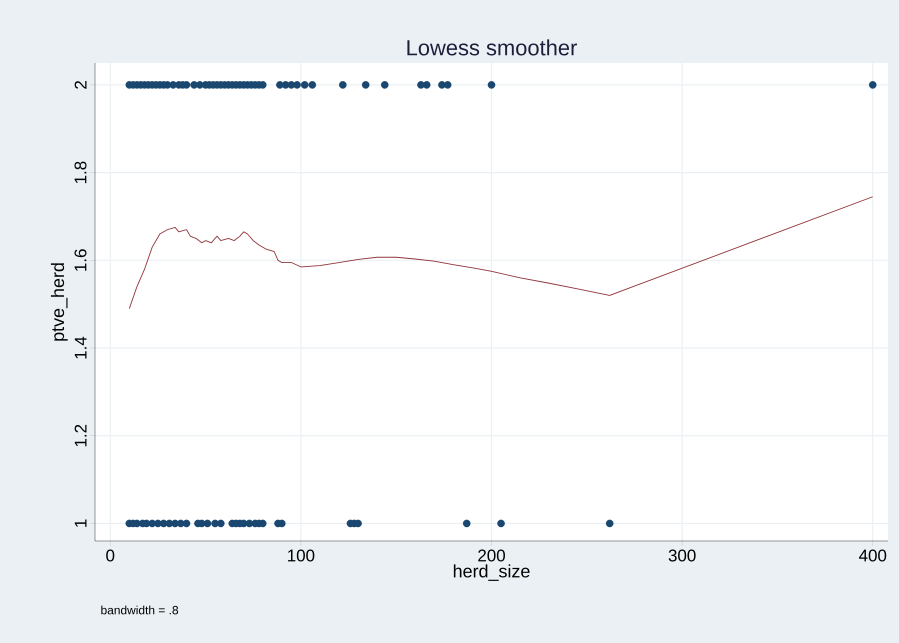 Image resolution: width=899 pixels, height=643 pixels. What do you see at coordinates (80, 435) in the screenshot?
I see `y-tick-label: 1.2` at bounding box center [80, 435].